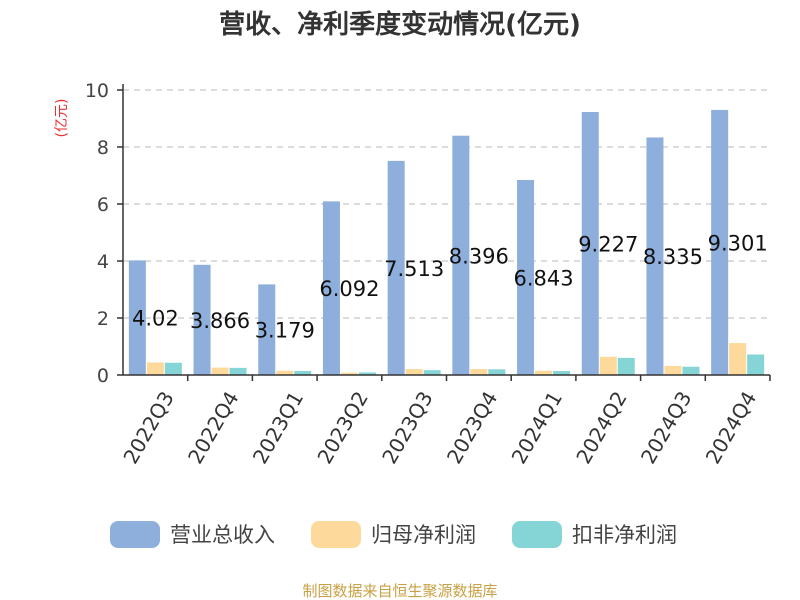 The image size is (800, 600). I want to click on x-tick-label: 2022Q3, so click(148, 427).